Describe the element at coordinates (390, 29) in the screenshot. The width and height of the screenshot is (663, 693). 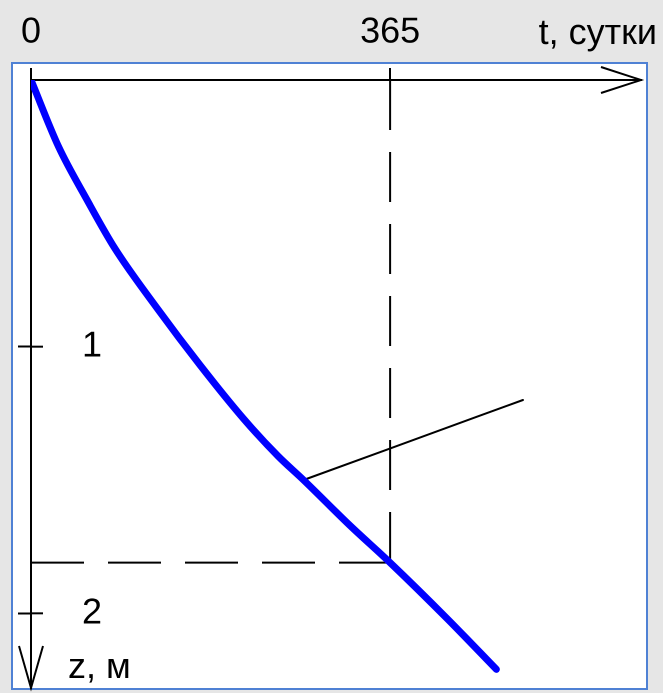
I see `x-tick-label: 365` at that location.